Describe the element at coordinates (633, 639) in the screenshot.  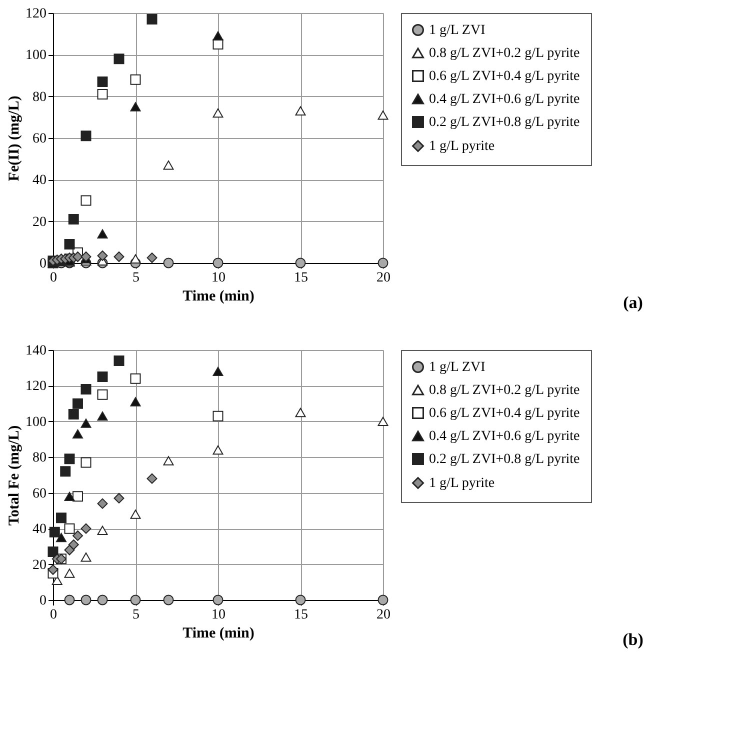
I see `text: (b)` at that location.